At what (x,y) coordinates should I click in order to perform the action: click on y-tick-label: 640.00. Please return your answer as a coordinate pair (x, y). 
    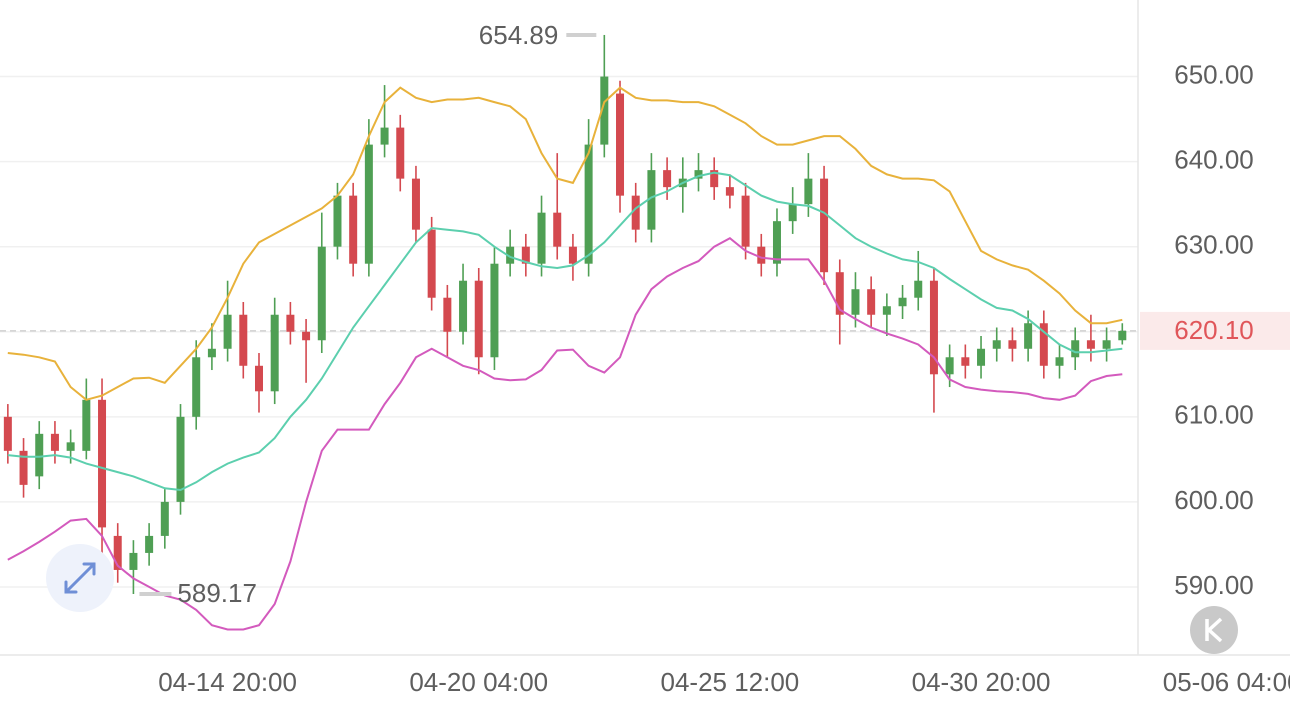
    Looking at the image, I should click on (1214, 159).